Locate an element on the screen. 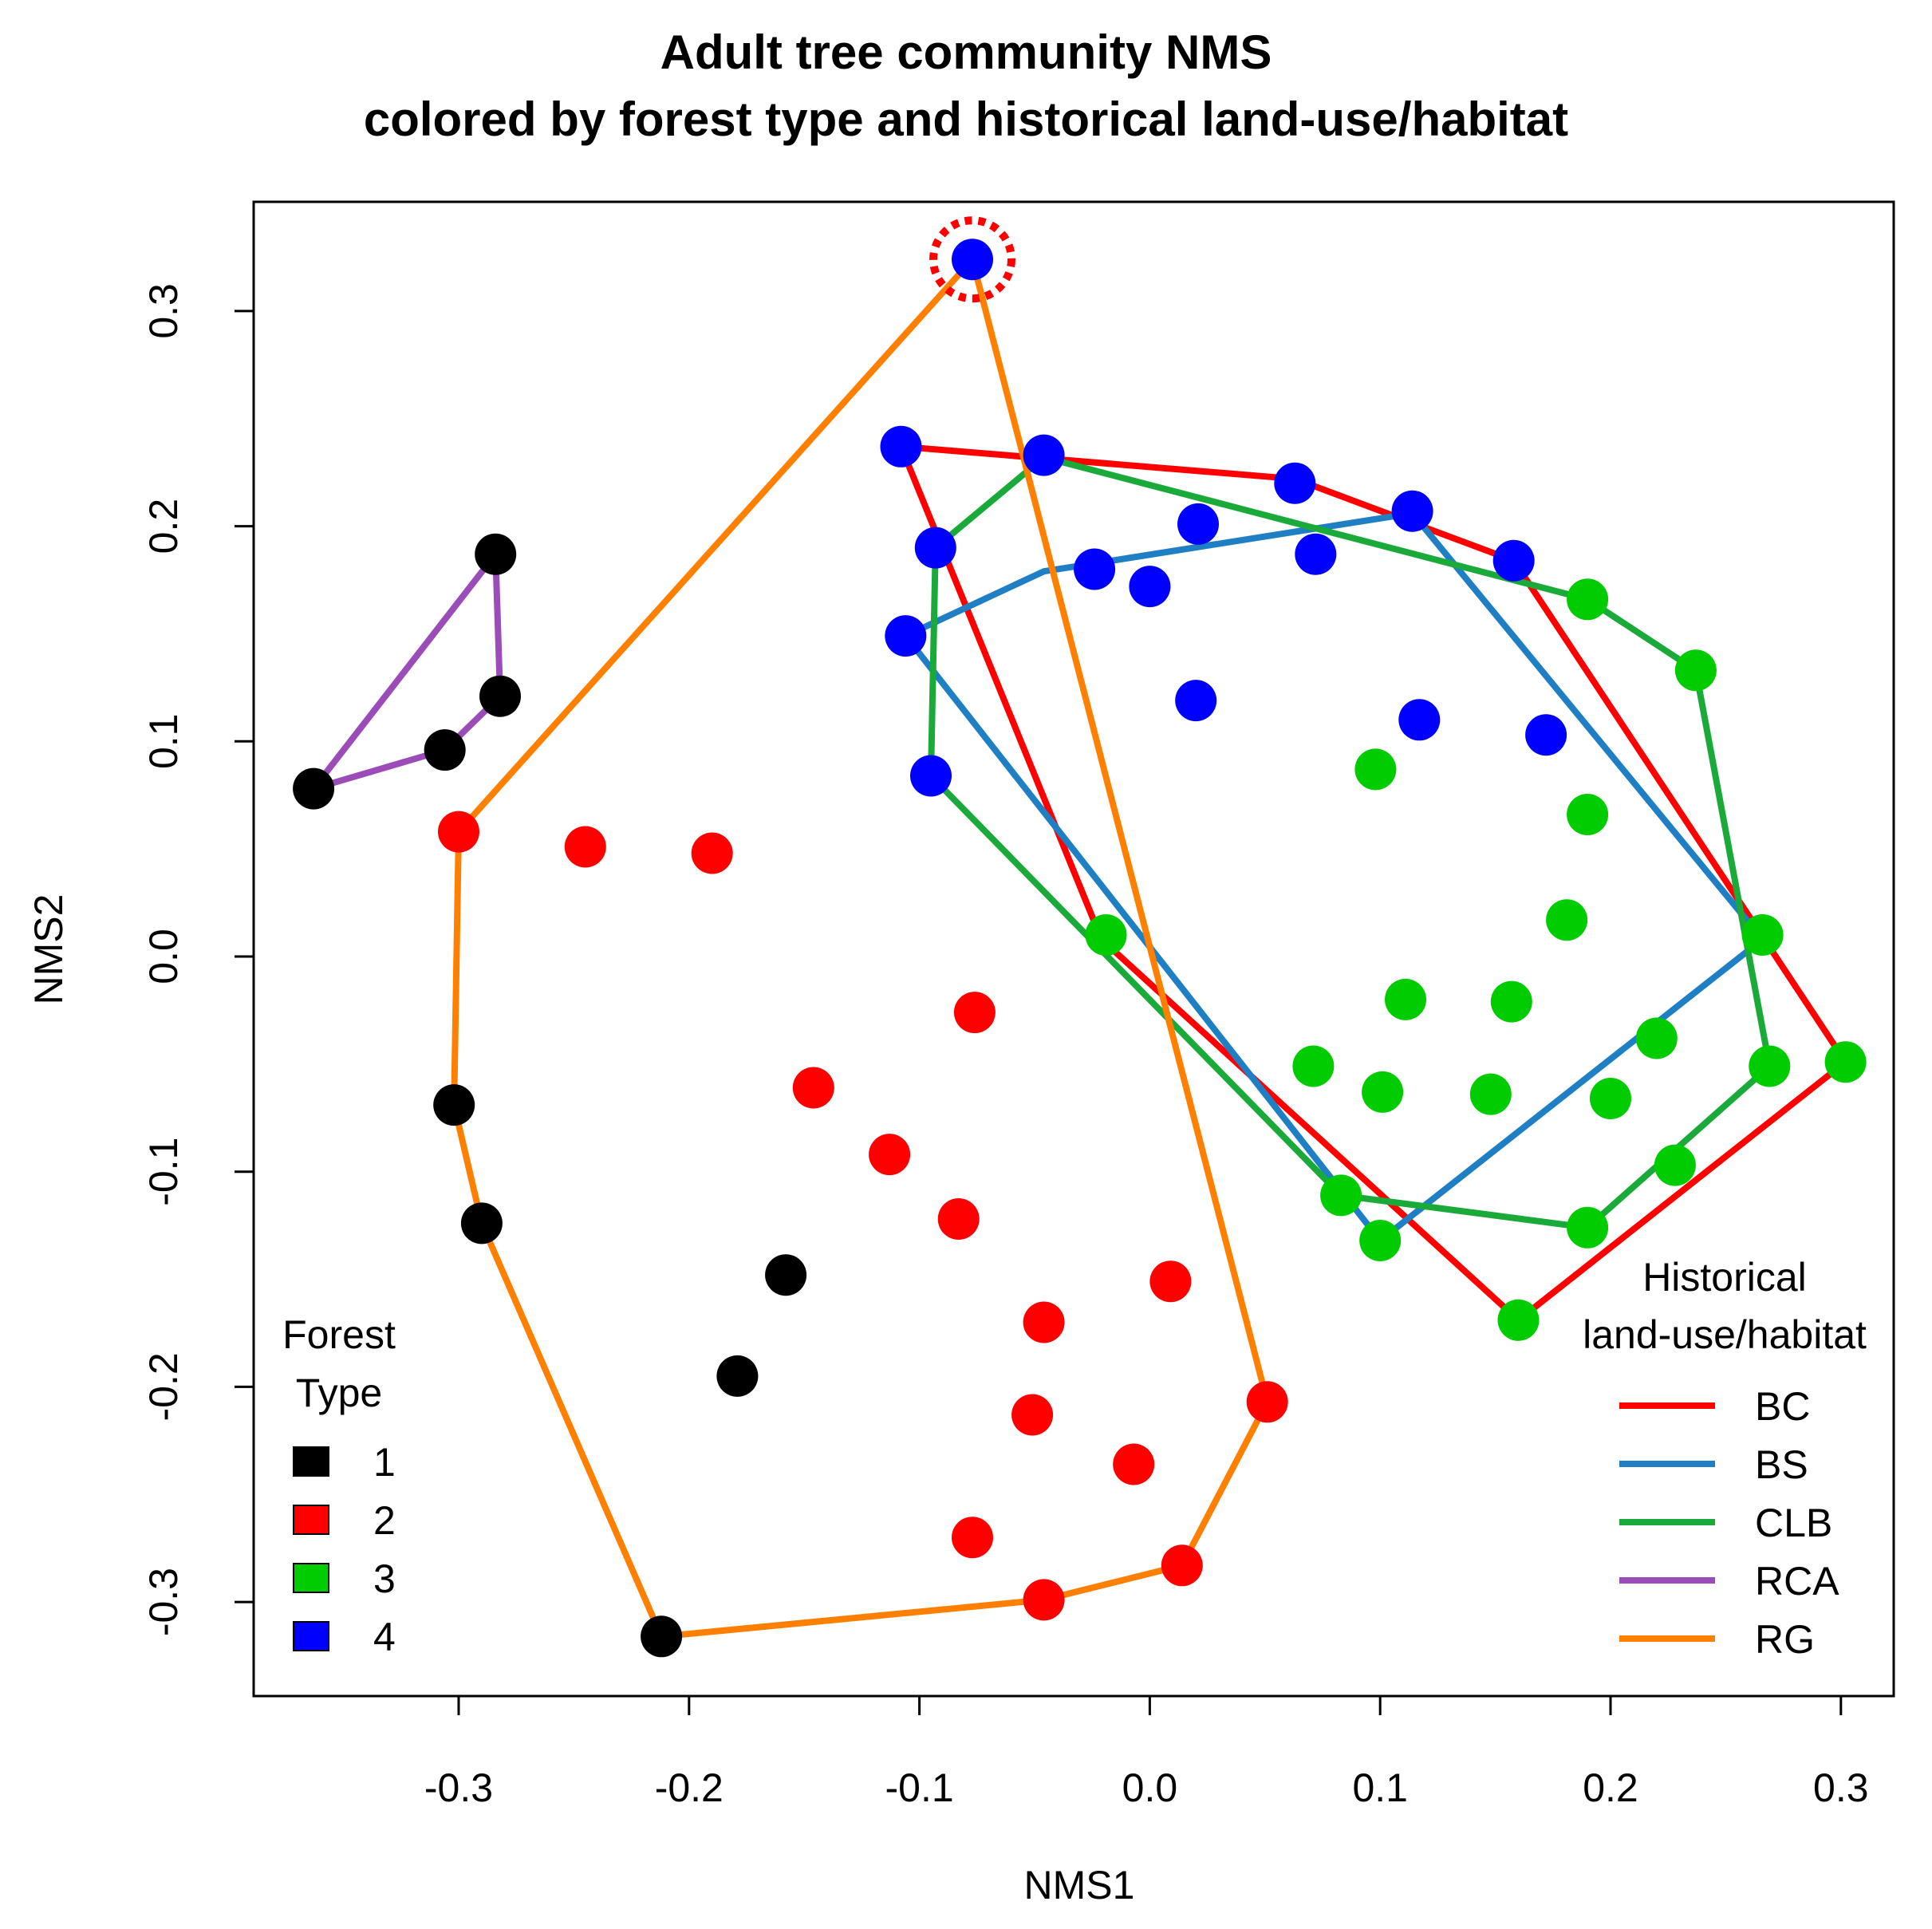  legend-forest-type-title-line-2: Type is located at coordinates (339, 1393).